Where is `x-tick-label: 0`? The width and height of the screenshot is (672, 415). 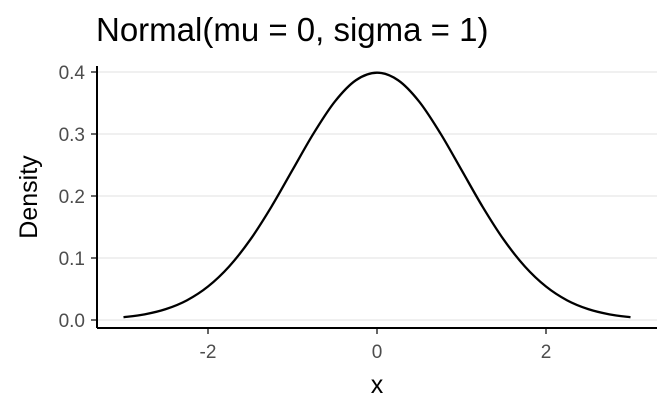
x-tick-label: 0 is located at coordinates (377, 352).